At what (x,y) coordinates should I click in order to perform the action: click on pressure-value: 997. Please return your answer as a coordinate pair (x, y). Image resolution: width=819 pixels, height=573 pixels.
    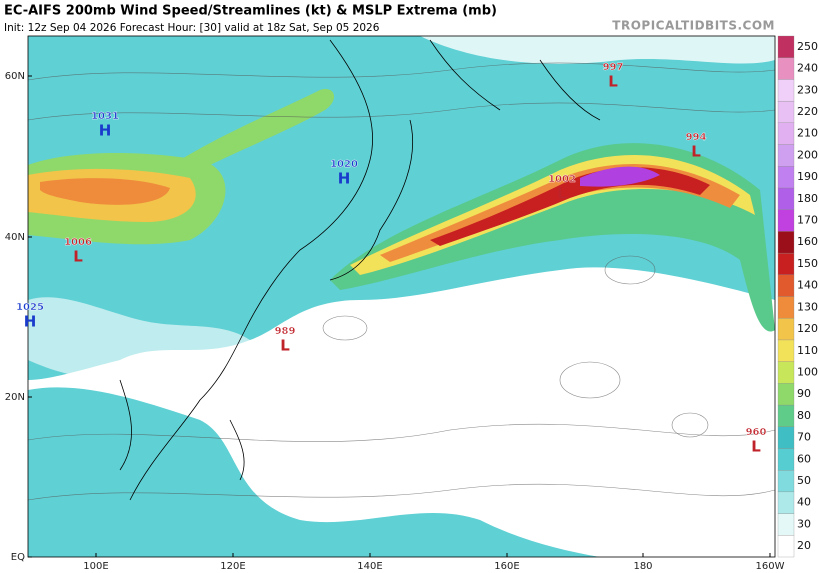
    Looking at the image, I should click on (613, 67).